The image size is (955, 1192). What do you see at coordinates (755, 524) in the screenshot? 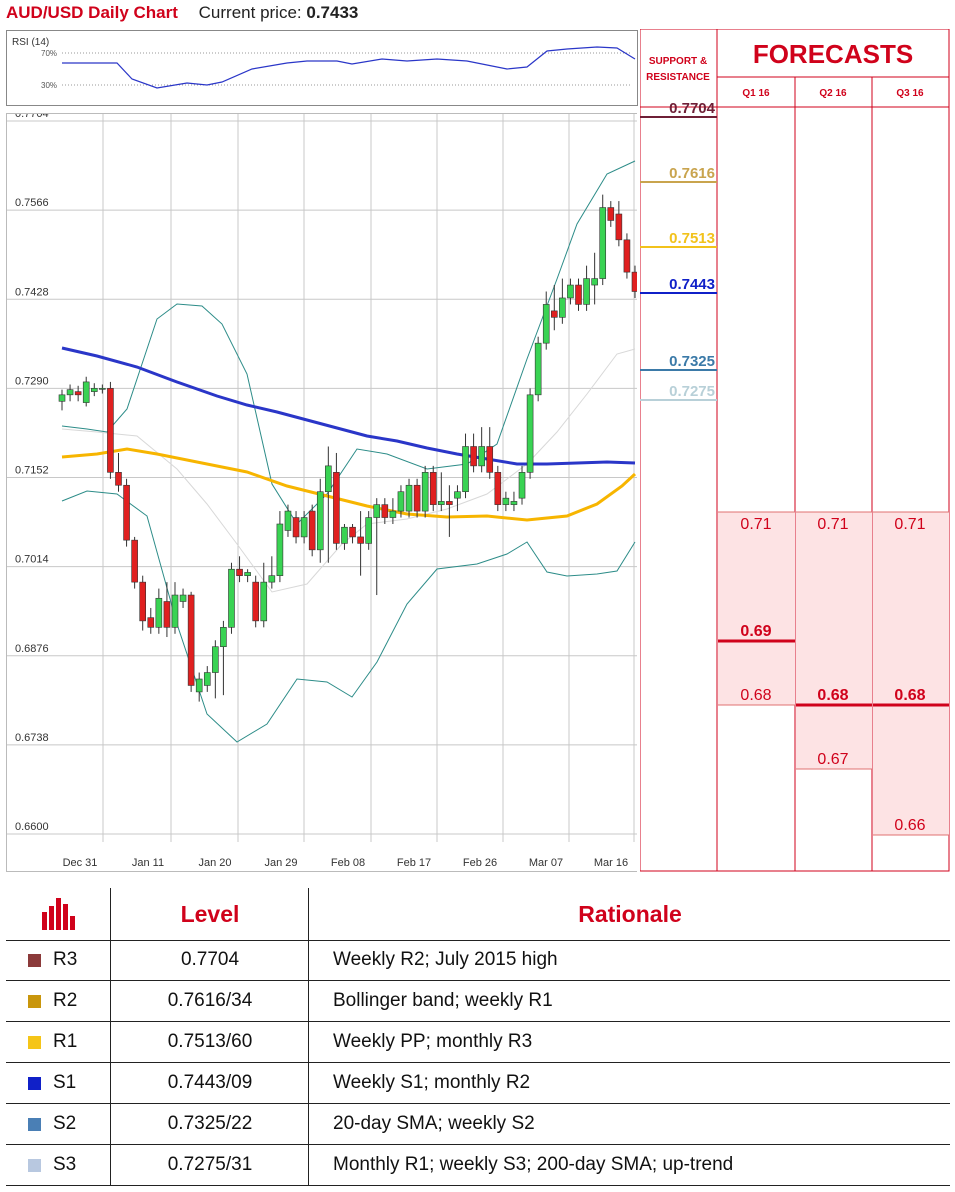
I see `q1-high: 0.71` at bounding box center [755, 524].